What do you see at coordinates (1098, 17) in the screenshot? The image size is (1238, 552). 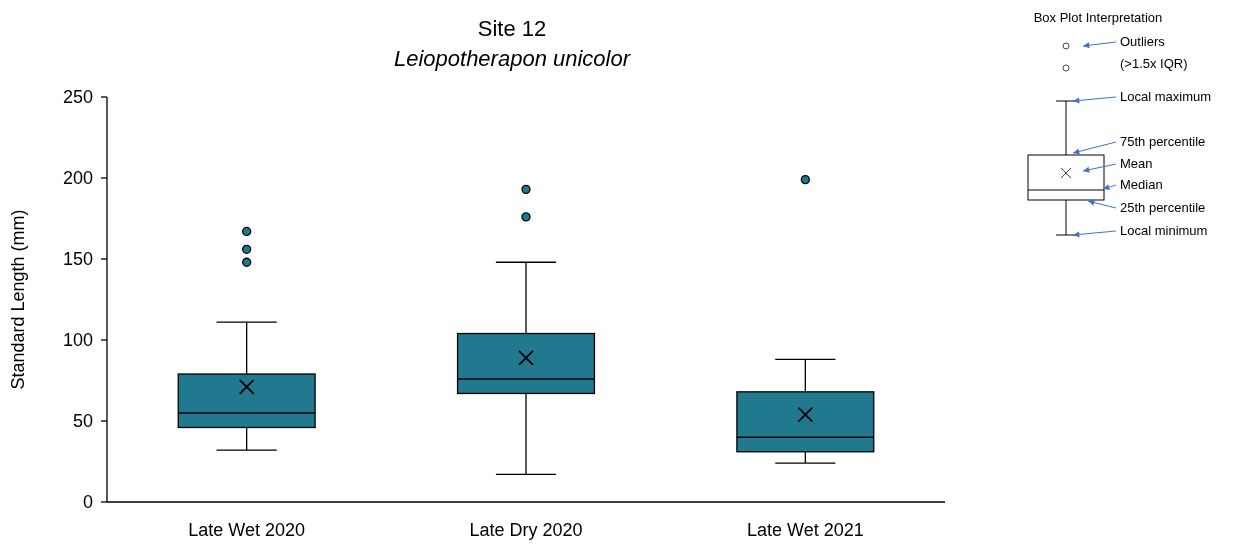 I see `text: Box Plot Interpretation` at bounding box center [1098, 17].